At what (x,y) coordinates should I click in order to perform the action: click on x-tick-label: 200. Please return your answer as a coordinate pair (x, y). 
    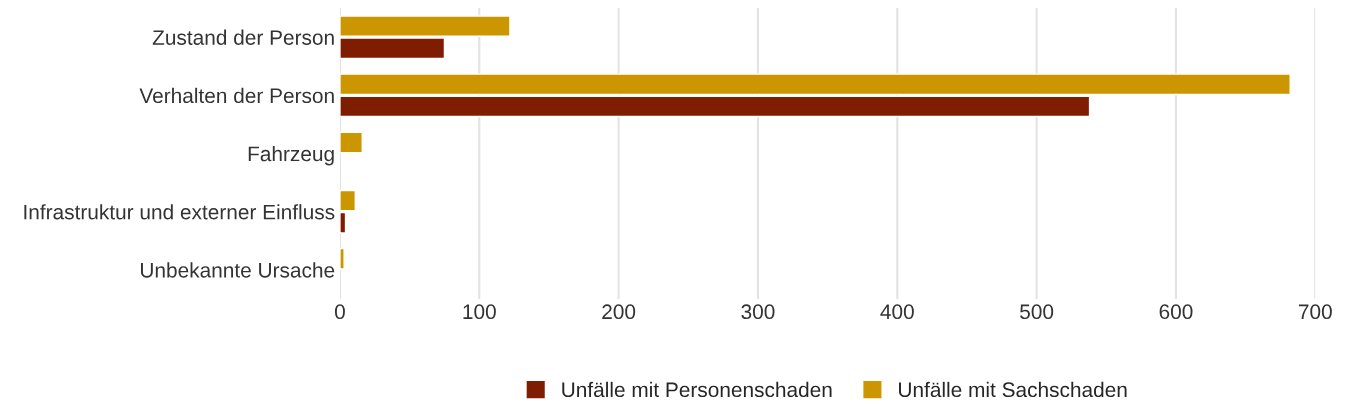
    Looking at the image, I should click on (619, 312).